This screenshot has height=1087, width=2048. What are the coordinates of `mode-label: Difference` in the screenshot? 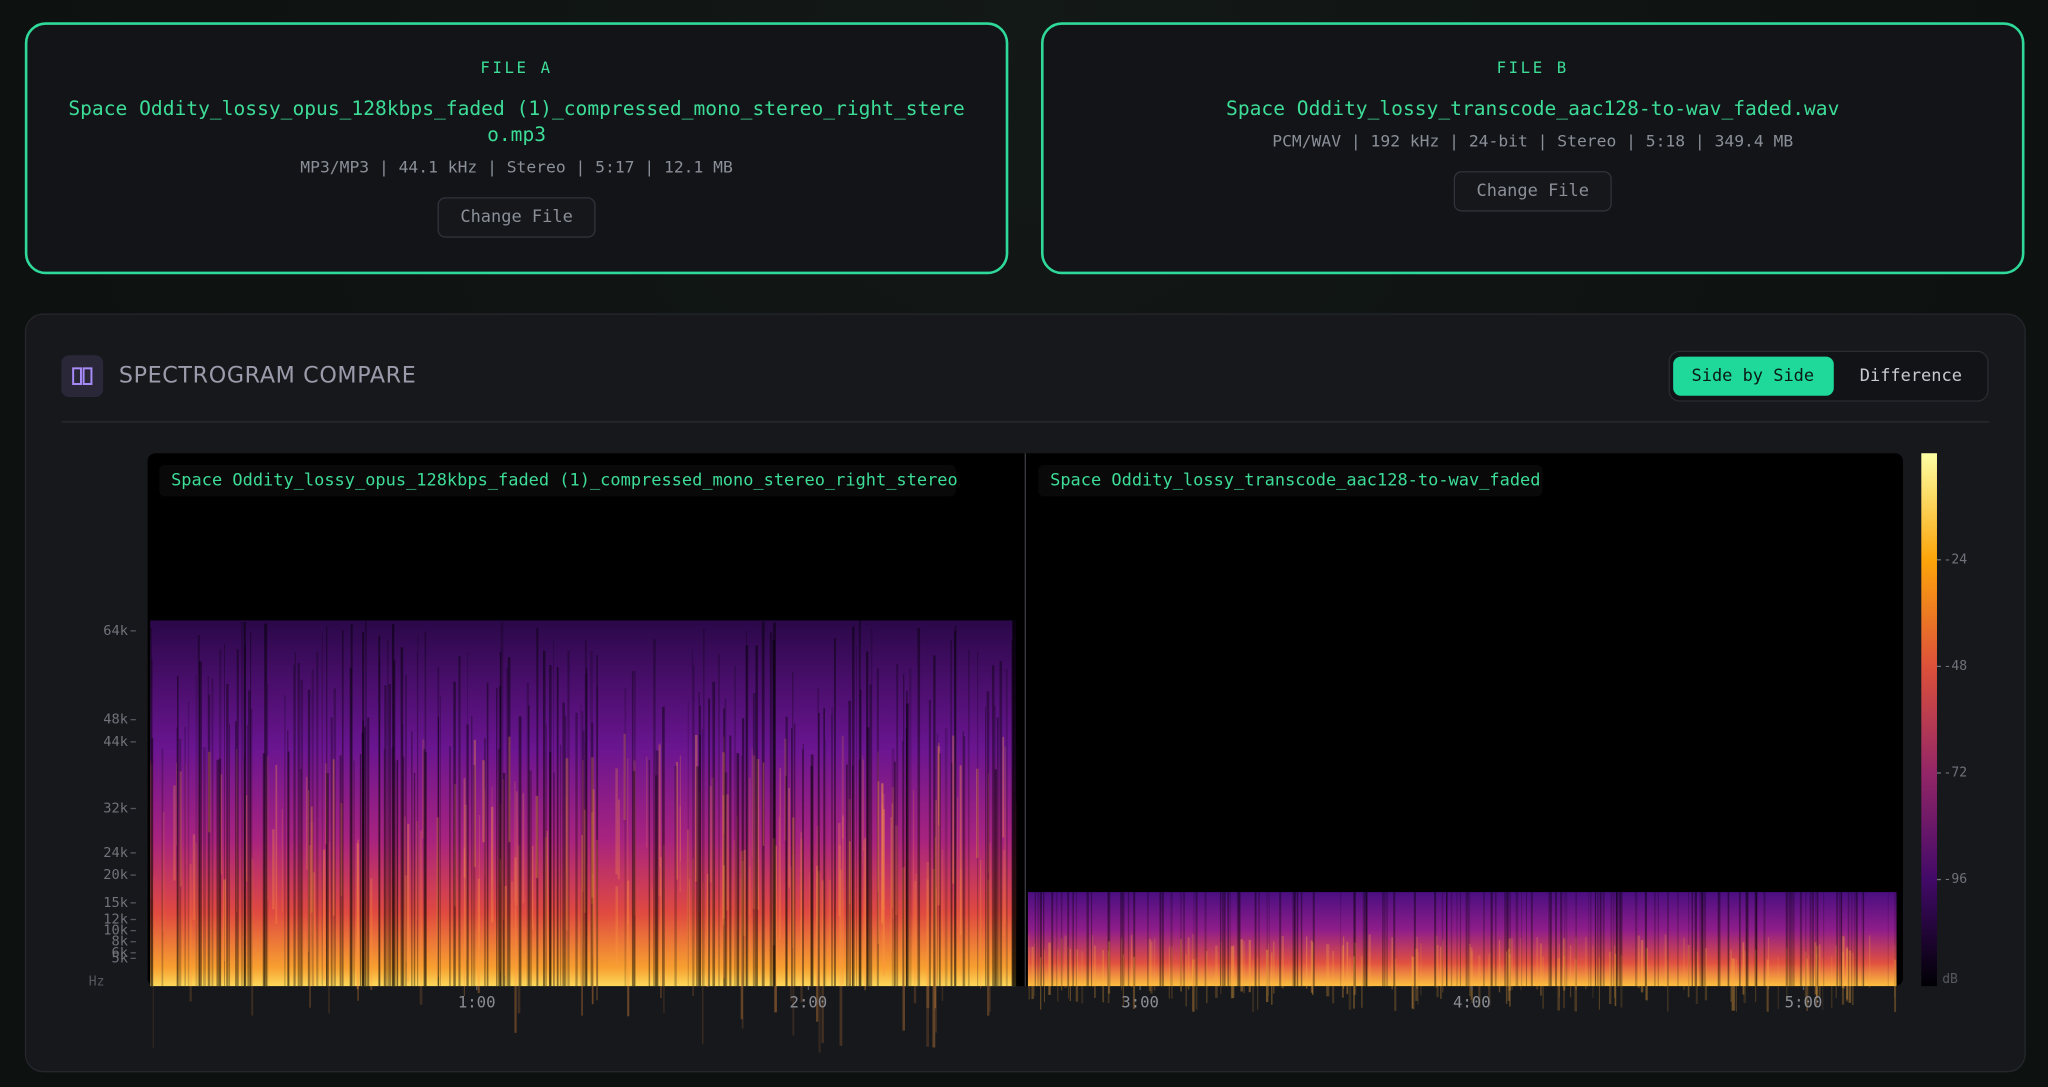 It's located at (1911, 376).